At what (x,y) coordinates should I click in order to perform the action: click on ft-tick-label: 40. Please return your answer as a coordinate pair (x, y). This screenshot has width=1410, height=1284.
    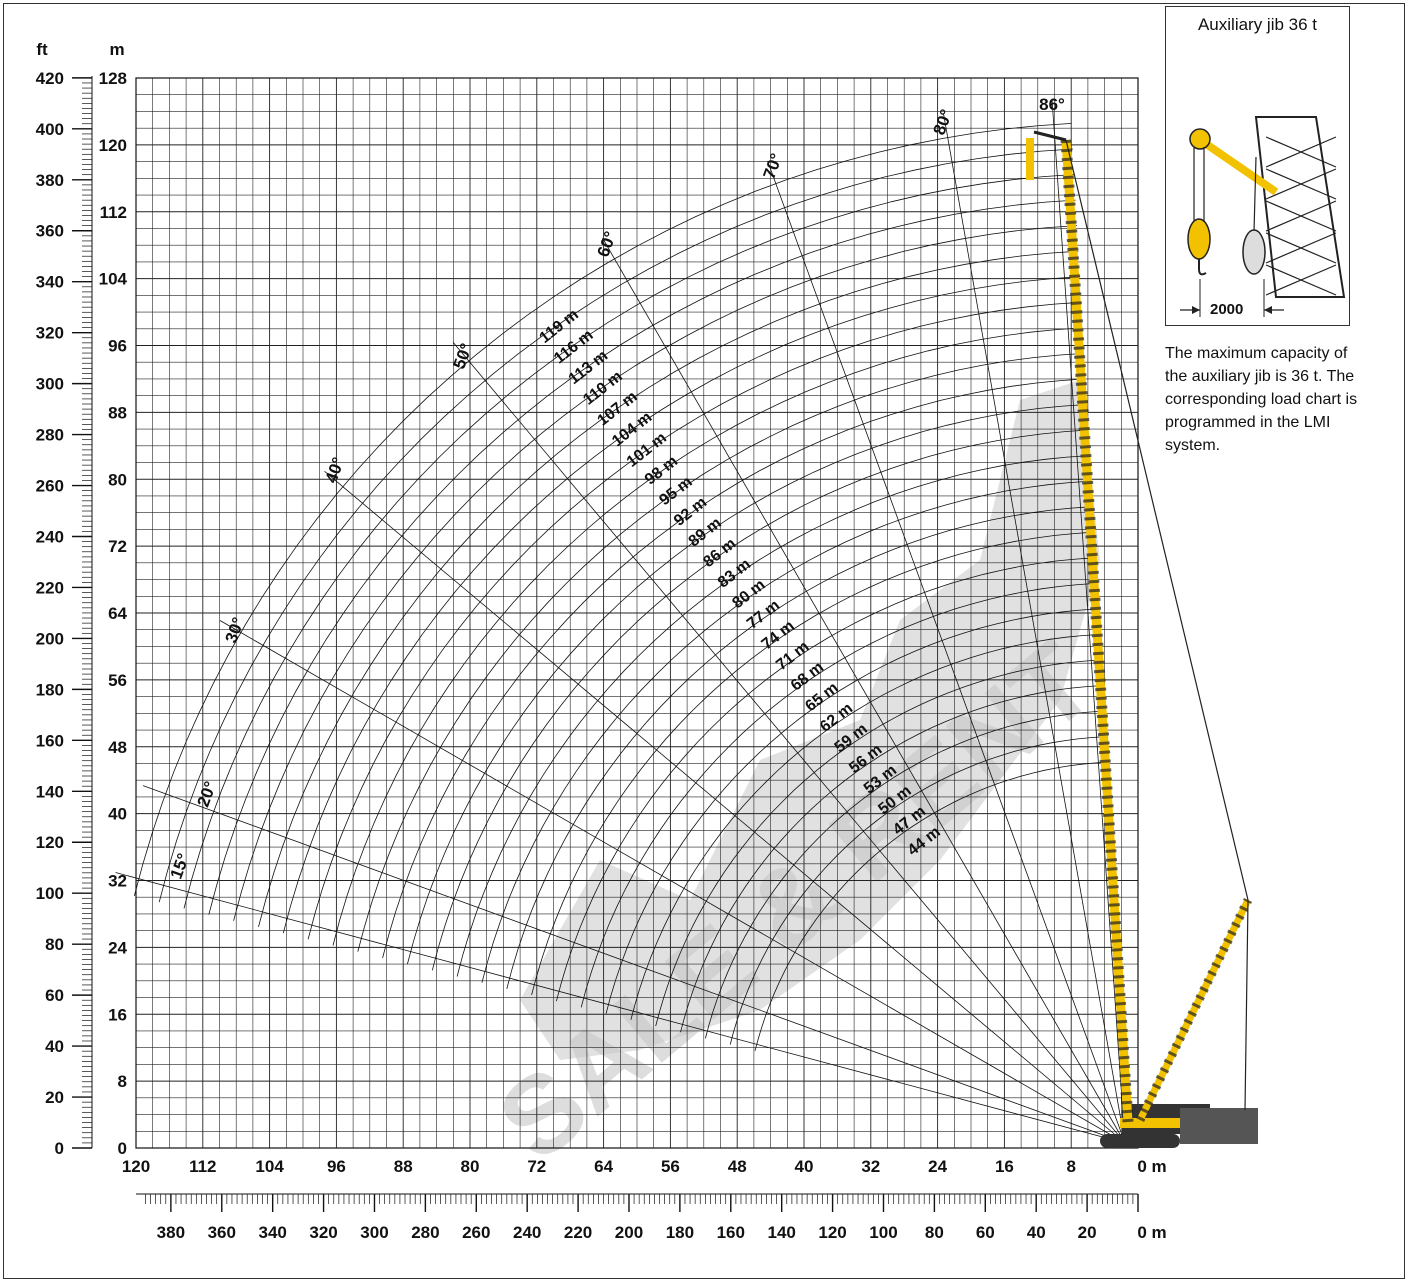
    Looking at the image, I should click on (54, 1046).